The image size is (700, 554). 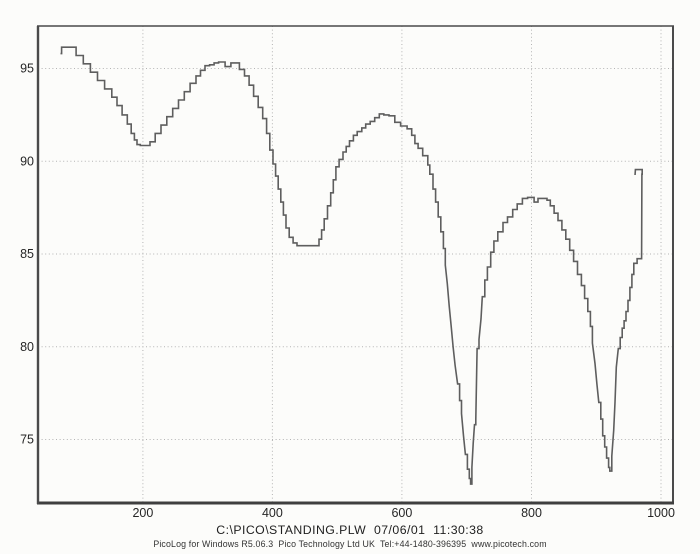 I want to click on y-tick-label: 85, so click(x=27, y=254).